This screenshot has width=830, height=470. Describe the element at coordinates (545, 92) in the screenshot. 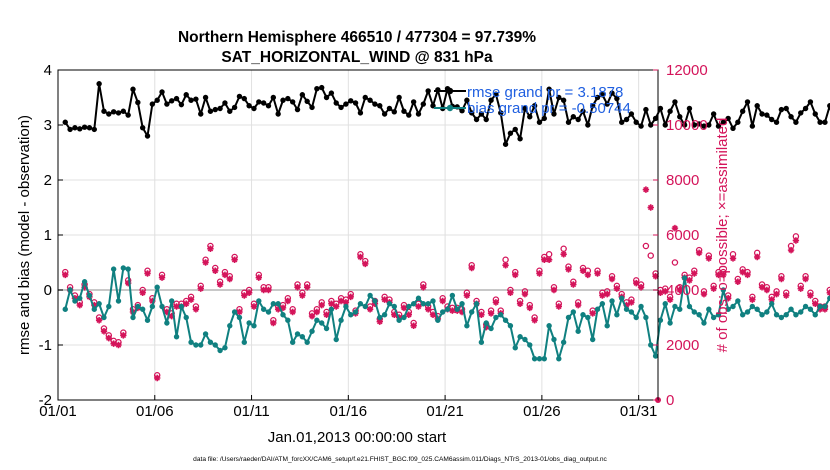

I see `legend-rmse-label: rmse grand pr = 3.1878` at that location.